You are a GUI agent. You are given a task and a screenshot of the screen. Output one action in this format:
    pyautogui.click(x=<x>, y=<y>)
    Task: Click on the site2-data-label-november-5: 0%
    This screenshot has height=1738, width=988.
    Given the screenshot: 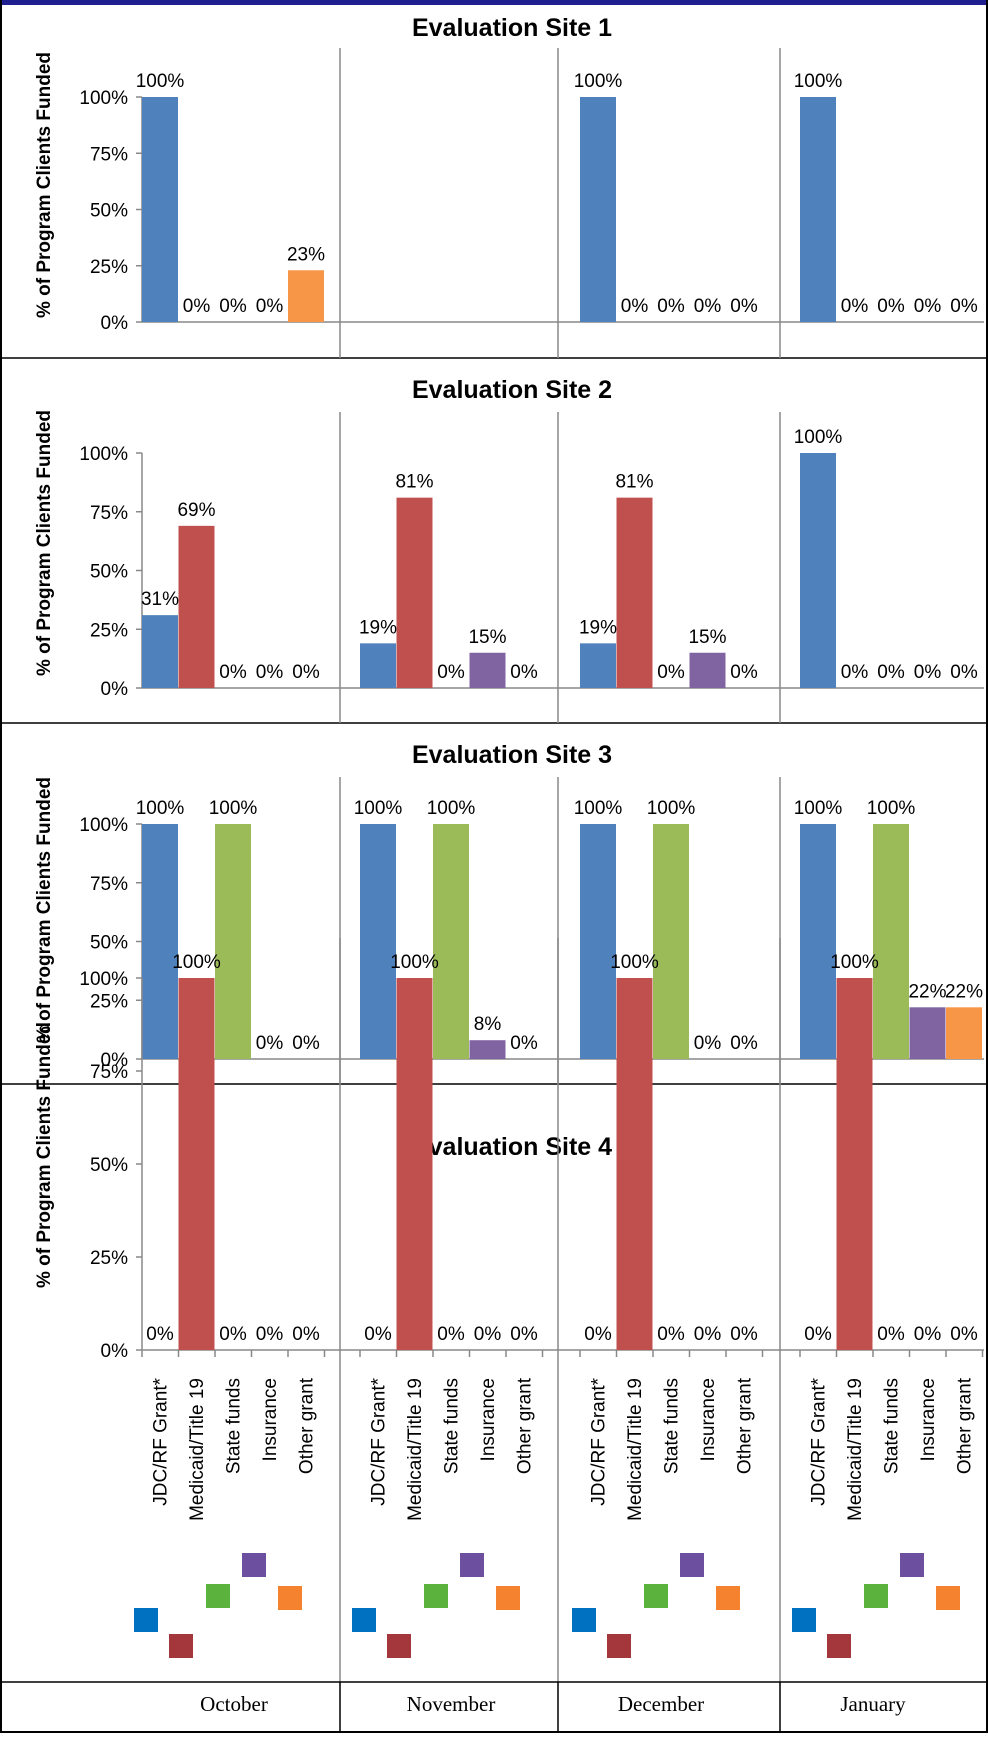 What is the action you would take?
    pyautogui.click(x=524, y=672)
    